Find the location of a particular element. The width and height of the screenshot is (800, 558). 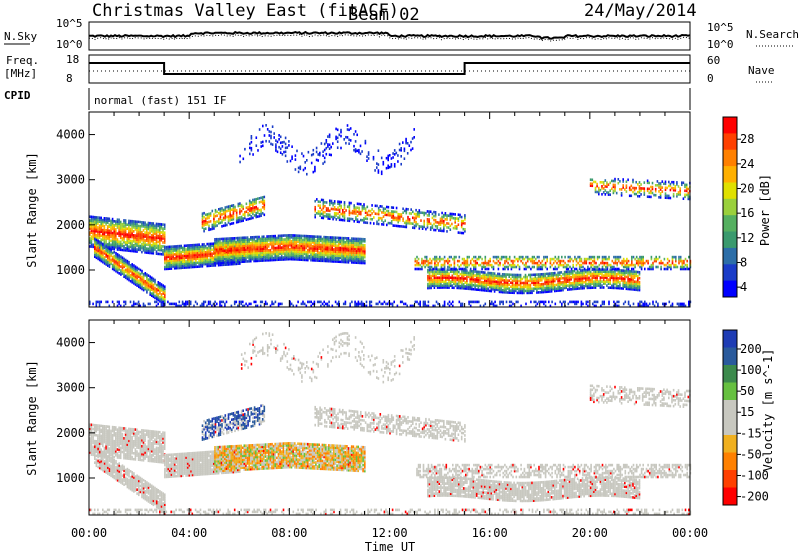

nsearch-tick-top: 10^5 is located at coordinates (720, 27).